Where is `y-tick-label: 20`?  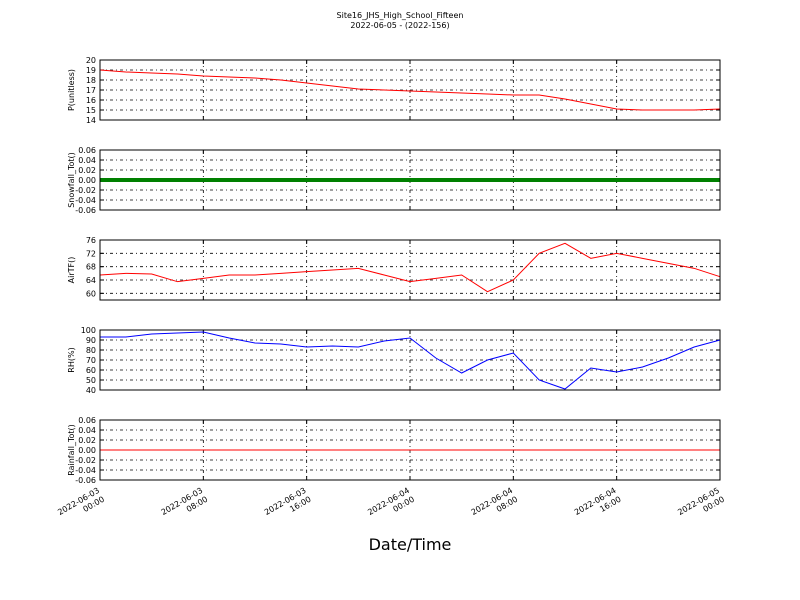
y-tick-label: 20 is located at coordinates (91, 60).